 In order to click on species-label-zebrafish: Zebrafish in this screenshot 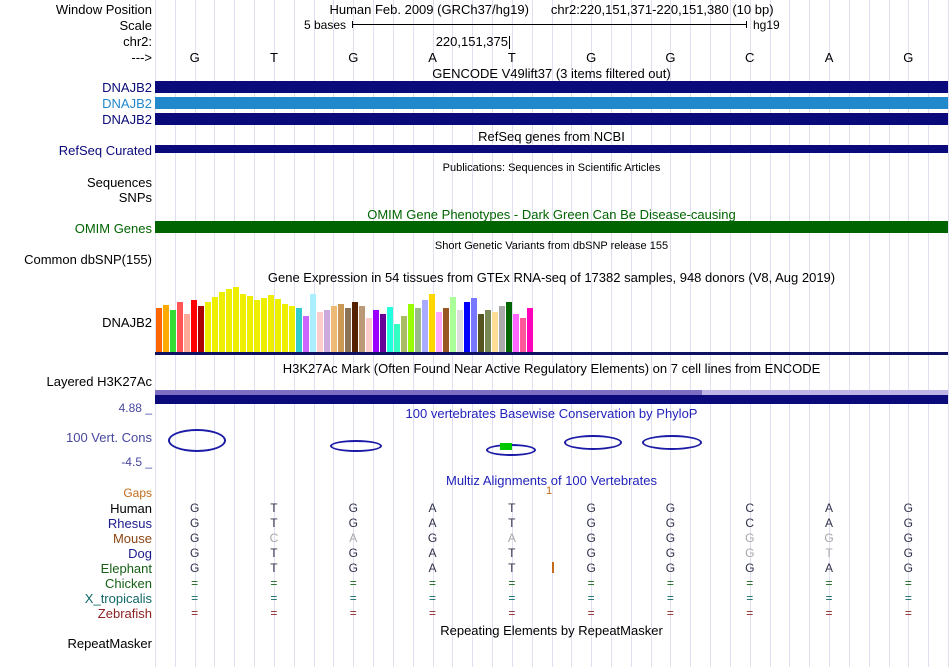, I will do `click(124, 613)`.